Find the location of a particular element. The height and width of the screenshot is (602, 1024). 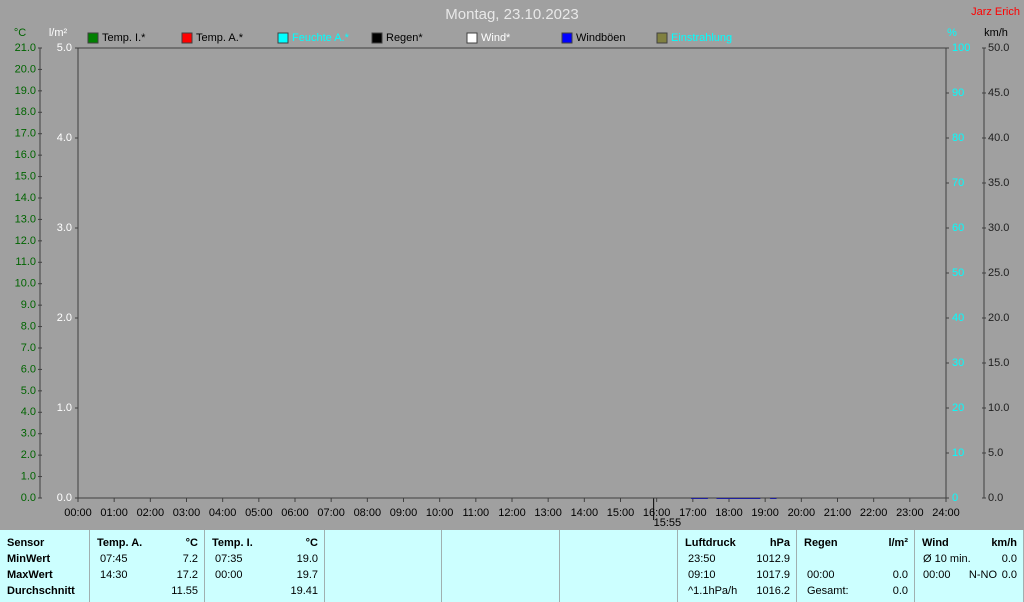

table-cell-label: Gesamt: is located at coordinates (828, 591).